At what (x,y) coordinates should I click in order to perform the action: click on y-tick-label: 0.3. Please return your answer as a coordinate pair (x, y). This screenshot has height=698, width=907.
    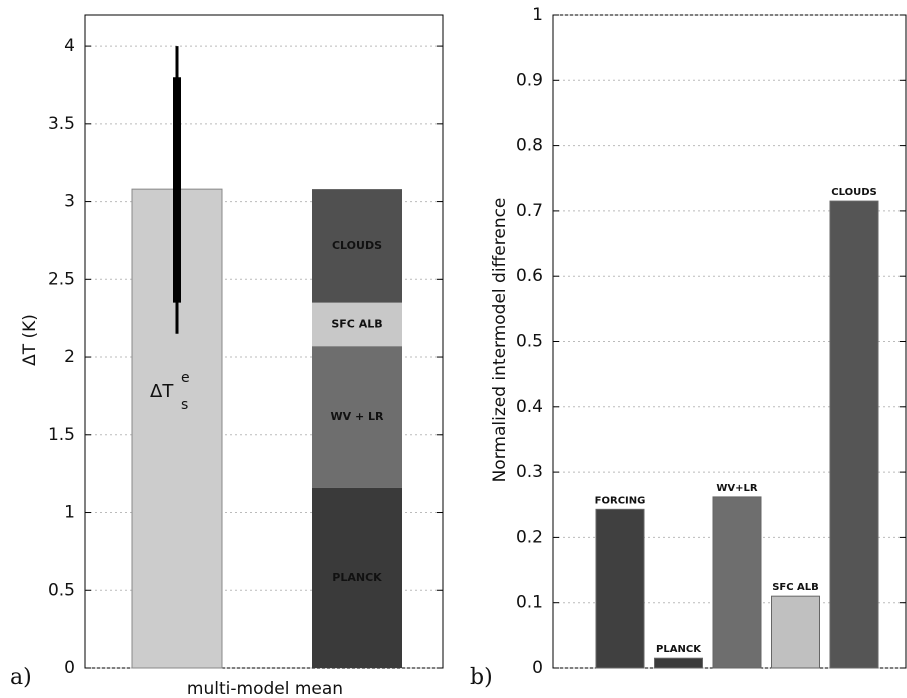
    Looking at the image, I should click on (529, 472).